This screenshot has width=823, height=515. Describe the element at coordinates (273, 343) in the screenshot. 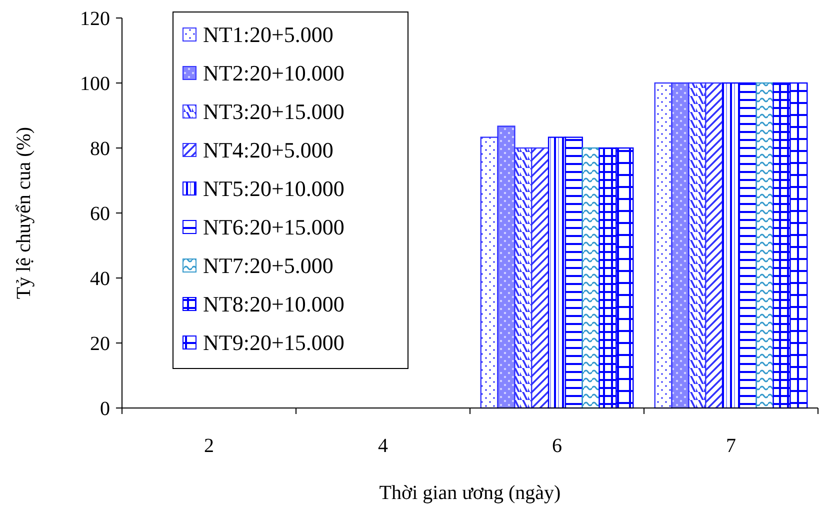

I see `legend-label: NT9:20+15.000` at that location.